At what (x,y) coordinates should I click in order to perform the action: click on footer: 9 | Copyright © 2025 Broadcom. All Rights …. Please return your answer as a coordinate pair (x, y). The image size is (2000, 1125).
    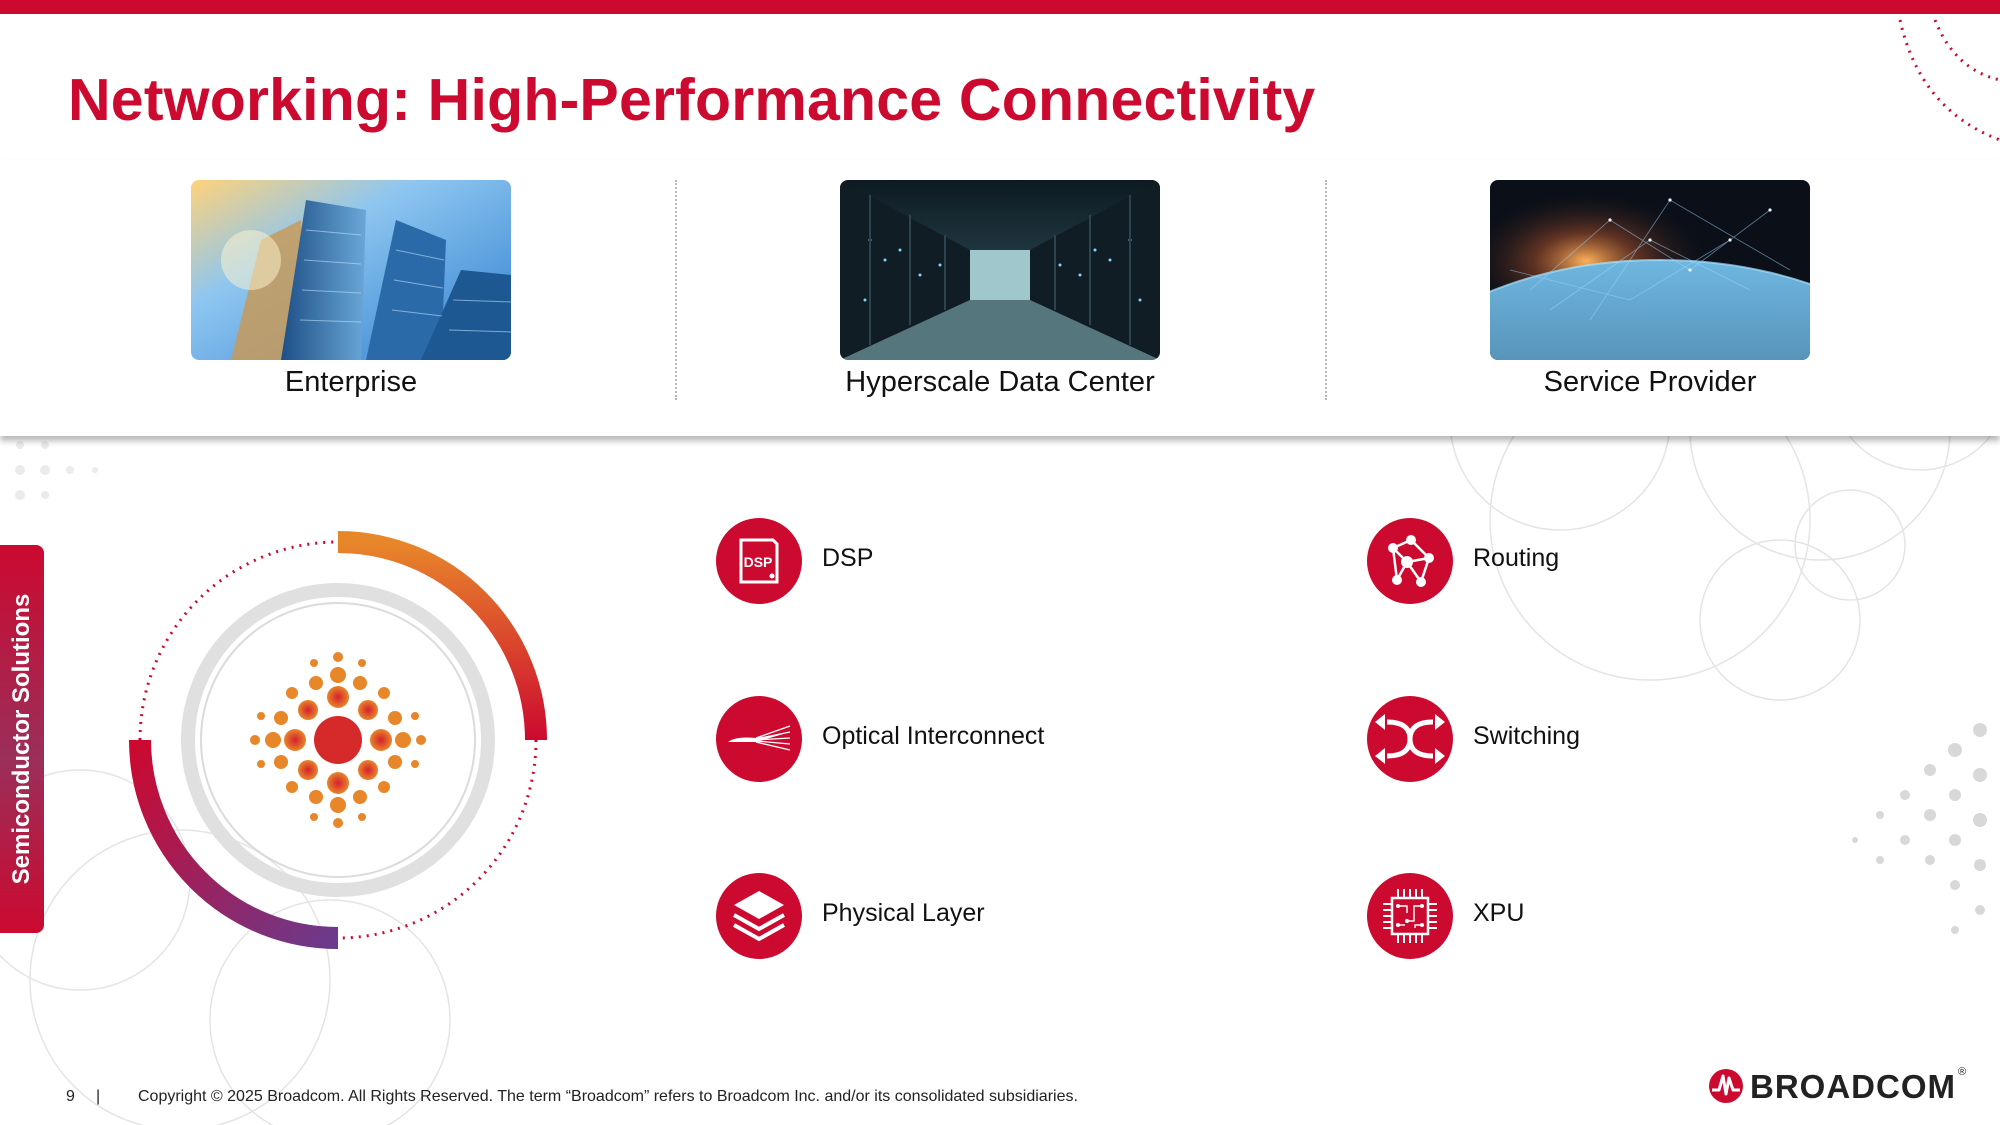
    Looking at the image, I should click on (572, 1097).